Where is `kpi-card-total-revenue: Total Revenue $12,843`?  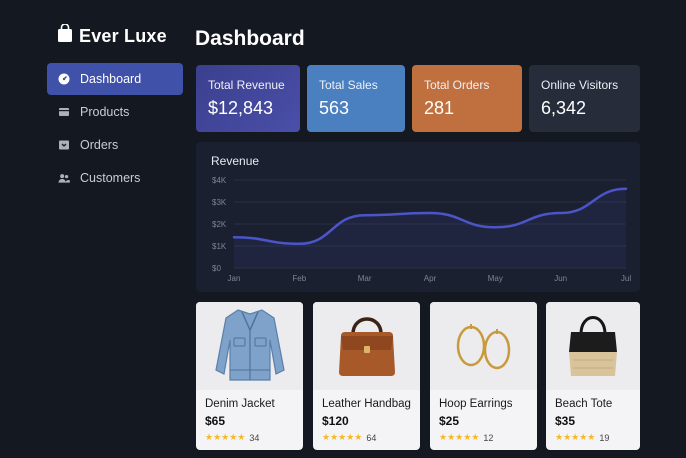
kpi-card-total-revenue: Total Revenue $12,843 is located at coordinates (248, 98).